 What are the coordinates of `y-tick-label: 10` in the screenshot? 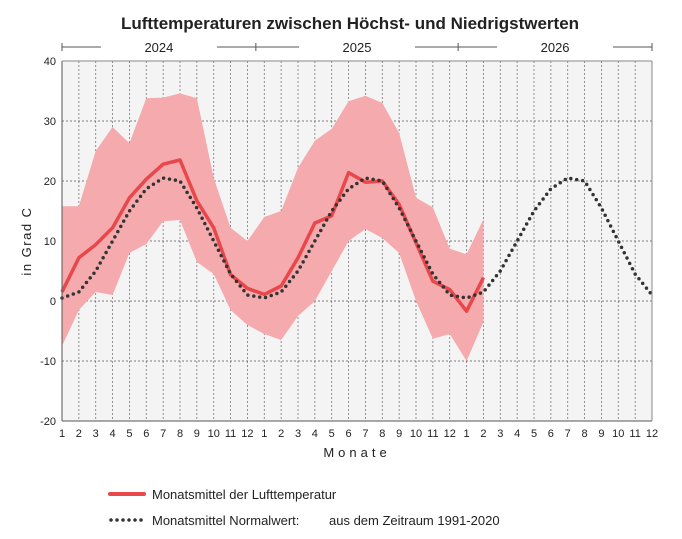 It's located at (50, 242).